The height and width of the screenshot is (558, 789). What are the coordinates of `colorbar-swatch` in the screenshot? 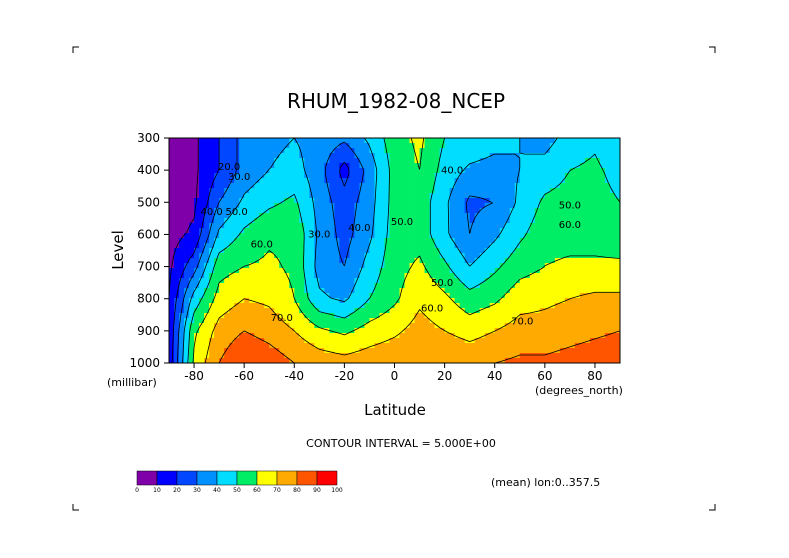 It's located at (227, 478).